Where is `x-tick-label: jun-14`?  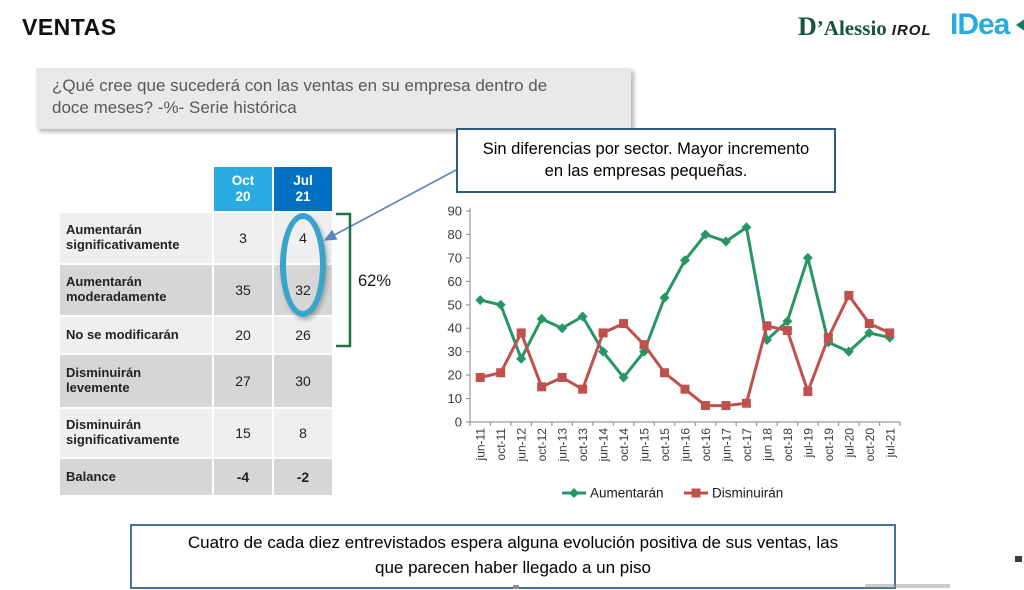
x-tick-label: jun-14 is located at coordinates (604, 445).